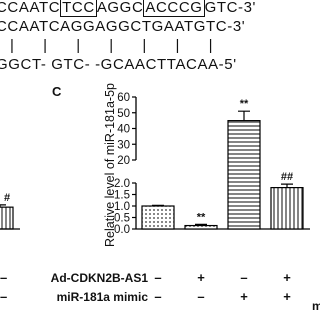 This screenshot has width=320, height=320. What do you see at coordinates (7, 198) in the screenshot?
I see `significance-label: #` at bounding box center [7, 198].